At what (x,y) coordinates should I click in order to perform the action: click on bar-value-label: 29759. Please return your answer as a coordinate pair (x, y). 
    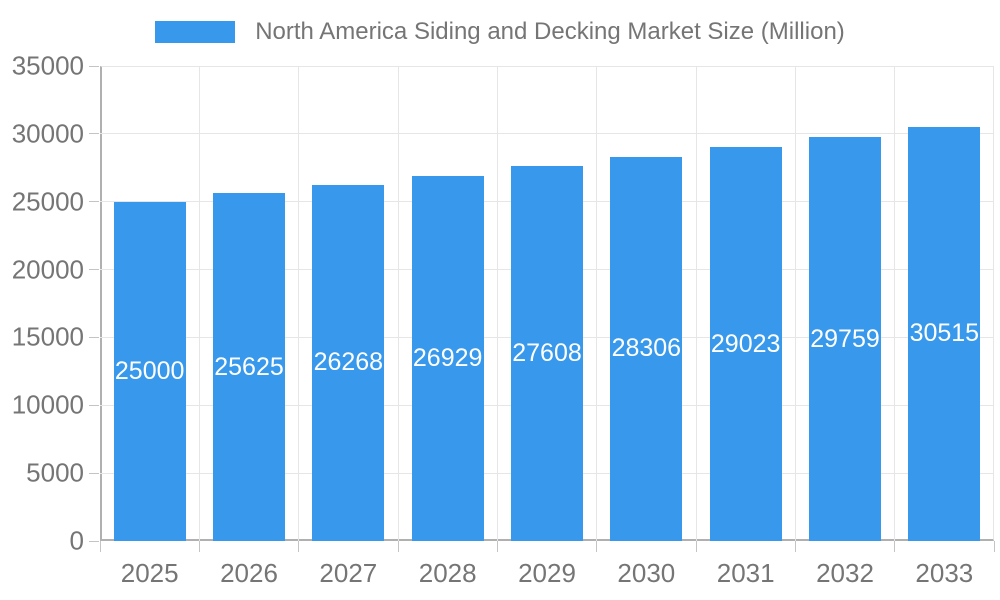
    Looking at the image, I should click on (845, 338).